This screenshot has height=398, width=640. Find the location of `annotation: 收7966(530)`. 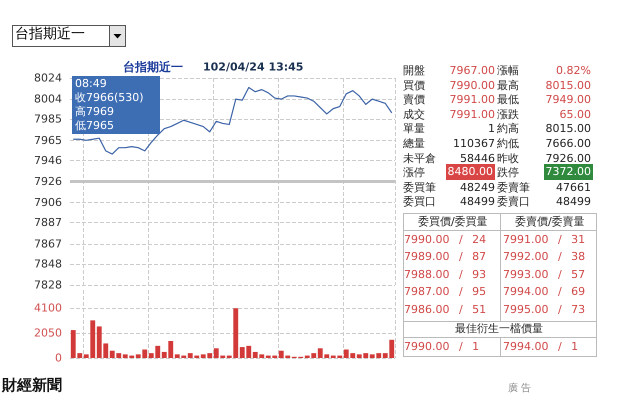

annotation: 收7966(530) is located at coordinates (110, 98).